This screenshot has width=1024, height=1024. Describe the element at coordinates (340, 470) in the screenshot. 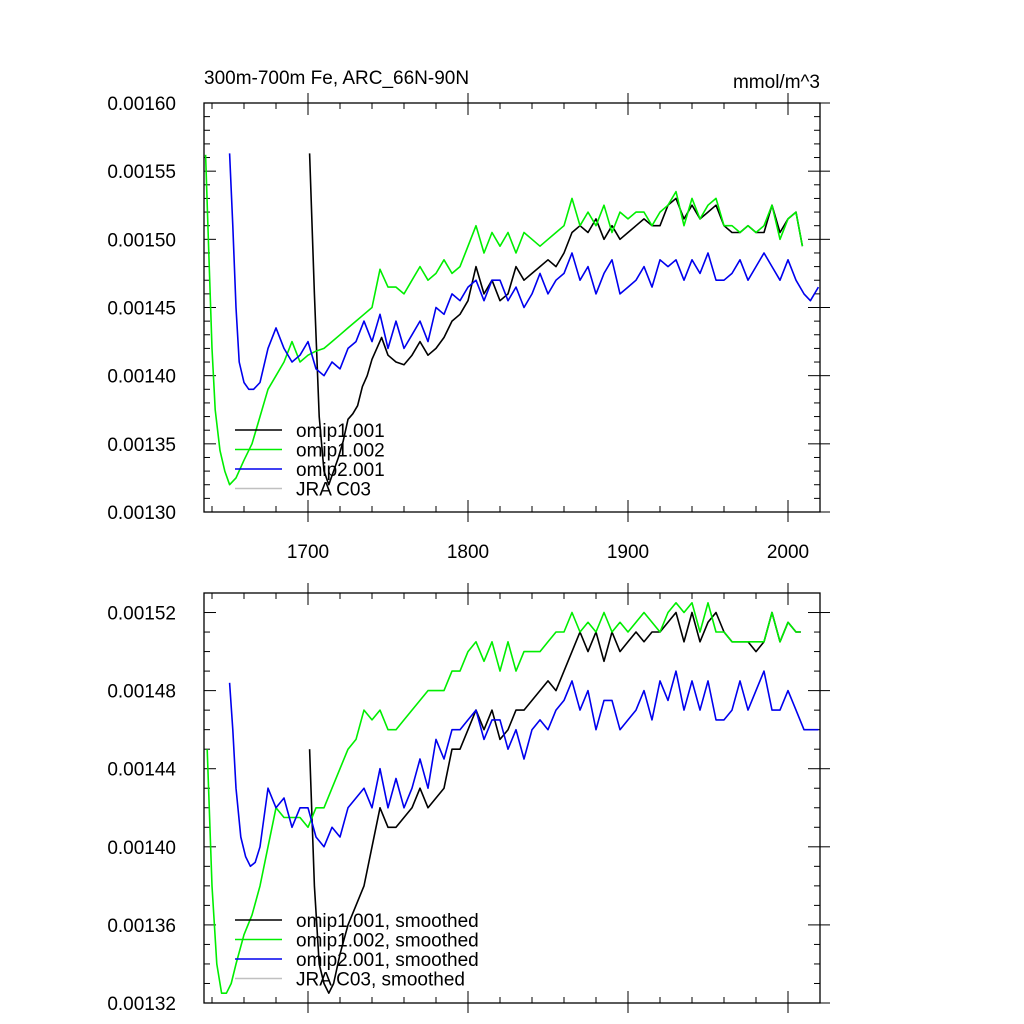

I see `legend-label: omip2.001` at that location.